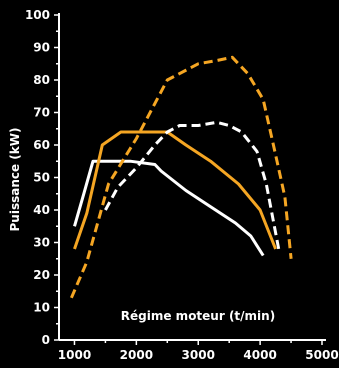 The width and height of the screenshot is (339, 368). Describe the element at coordinates (321, 355) in the screenshot. I see `x-tick-label: 5000` at that location.